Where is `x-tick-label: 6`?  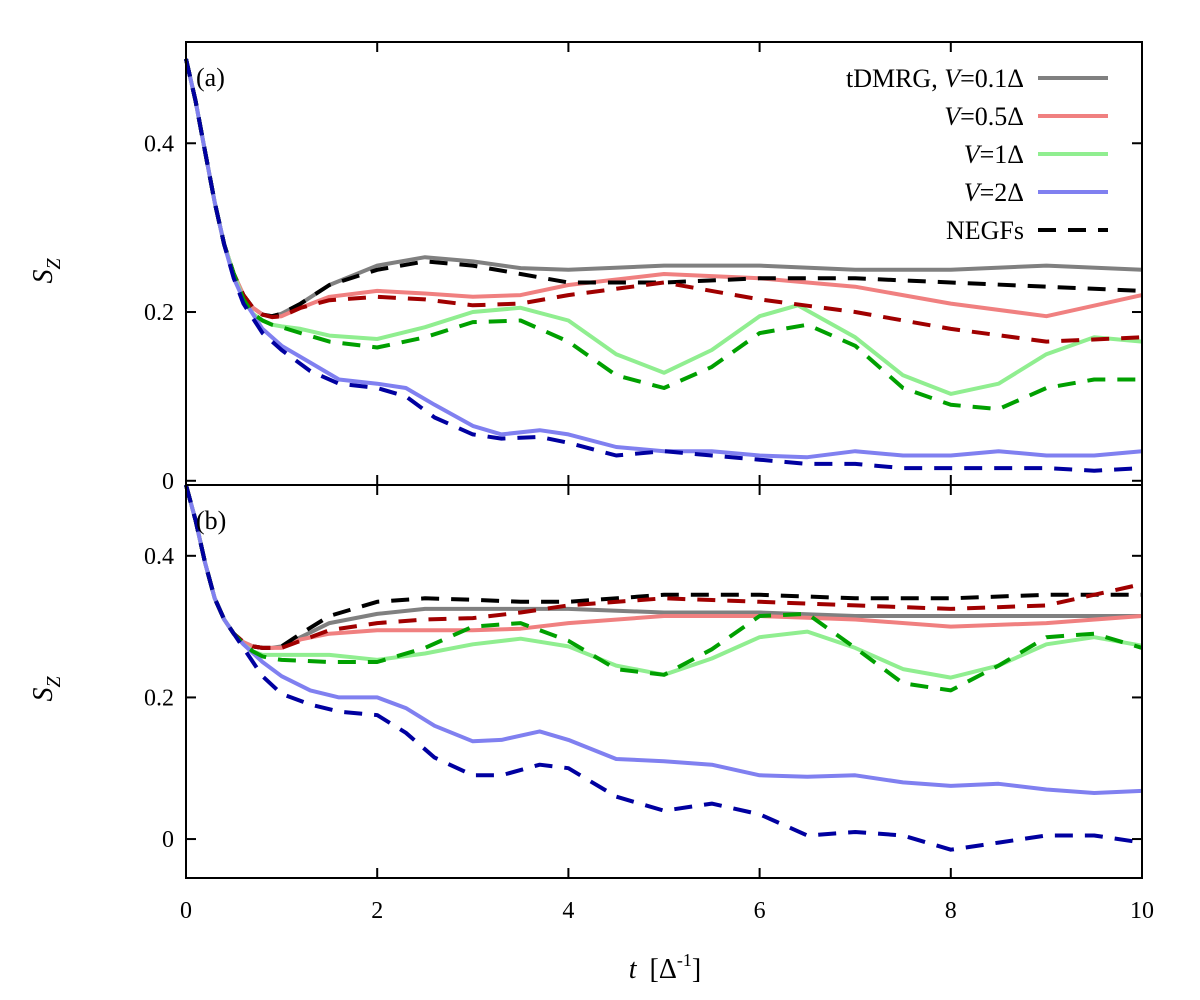 x-tick-label: 6 is located at coordinates (760, 911).